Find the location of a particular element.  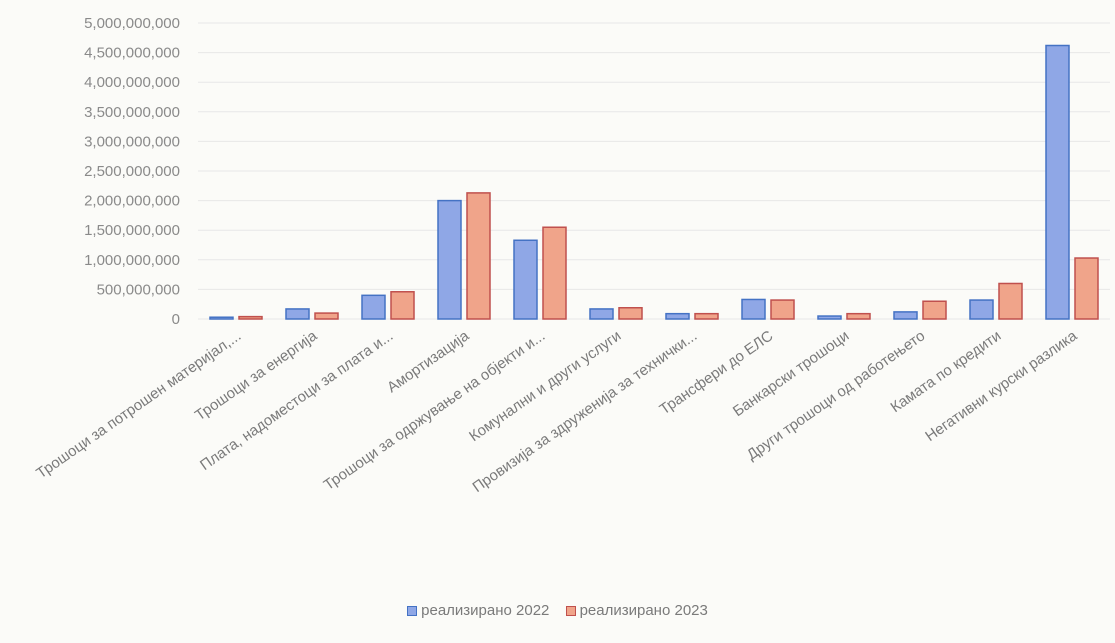

y-tick-label: 1,000,000,000 is located at coordinates (132, 260).